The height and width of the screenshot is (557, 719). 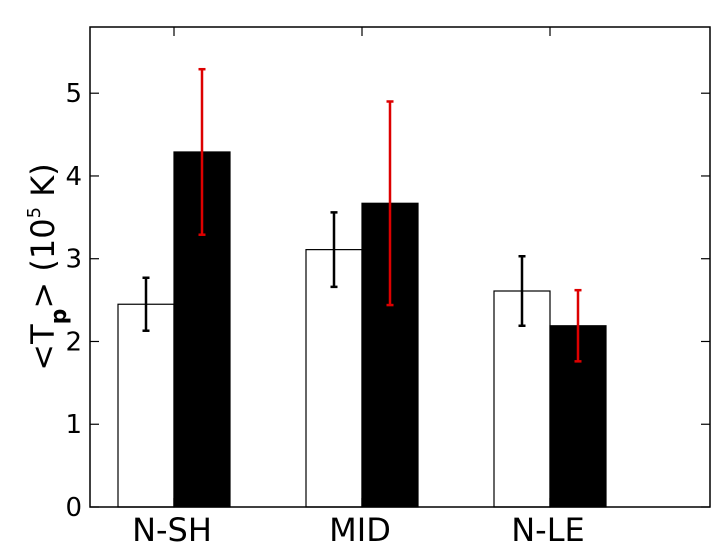 I want to click on y-tick-label: 4, so click(x=73, y=177).